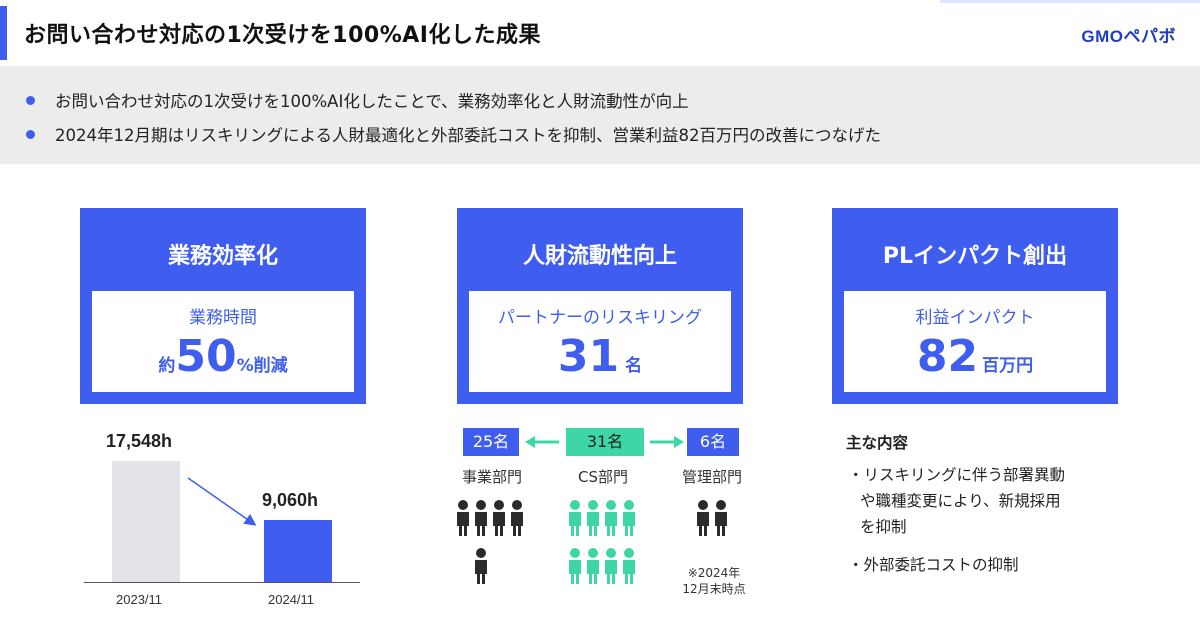 The height and width of the screenshot is (619, 1200). I want to click on cs-total-tag: 31名, so click(605, 442).